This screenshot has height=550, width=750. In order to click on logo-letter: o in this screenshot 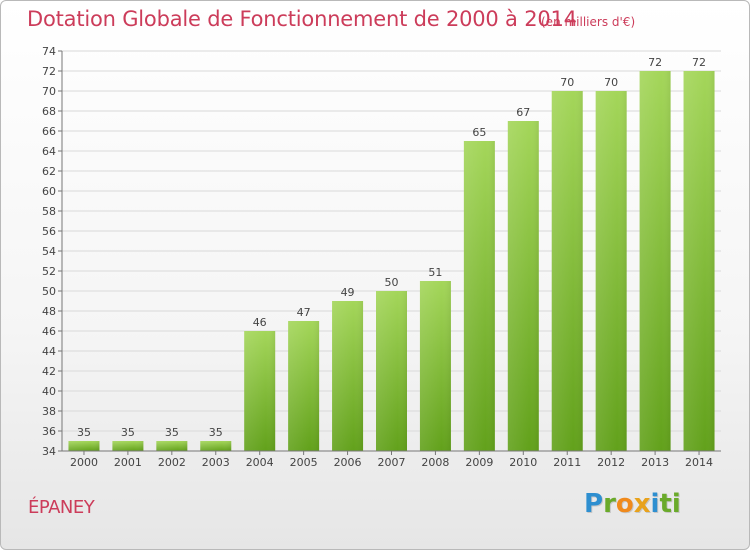, I will do `click(624, 504)`.